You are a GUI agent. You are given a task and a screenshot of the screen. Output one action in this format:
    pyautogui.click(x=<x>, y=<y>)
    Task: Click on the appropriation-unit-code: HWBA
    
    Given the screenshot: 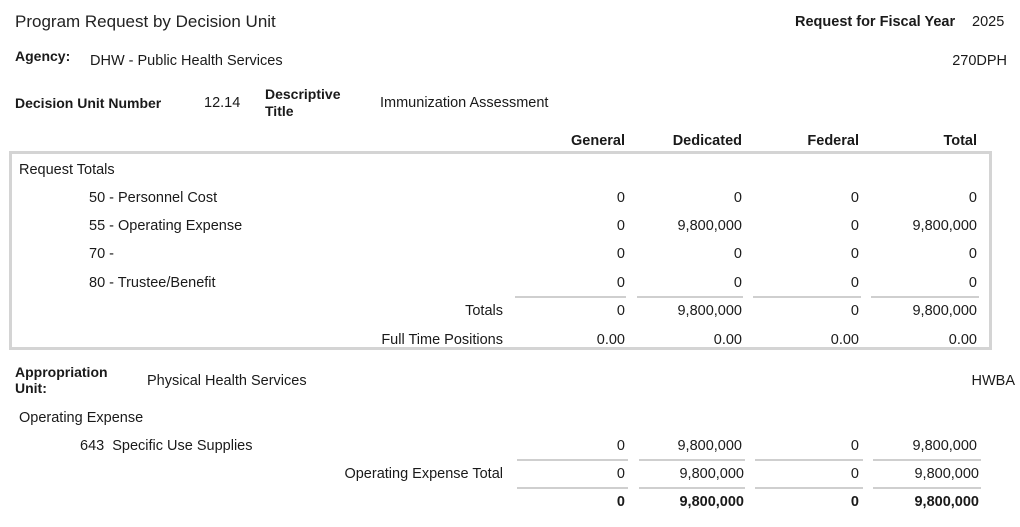 What is the action you would take?
    pyautogui.click(x=993, y=381)
    